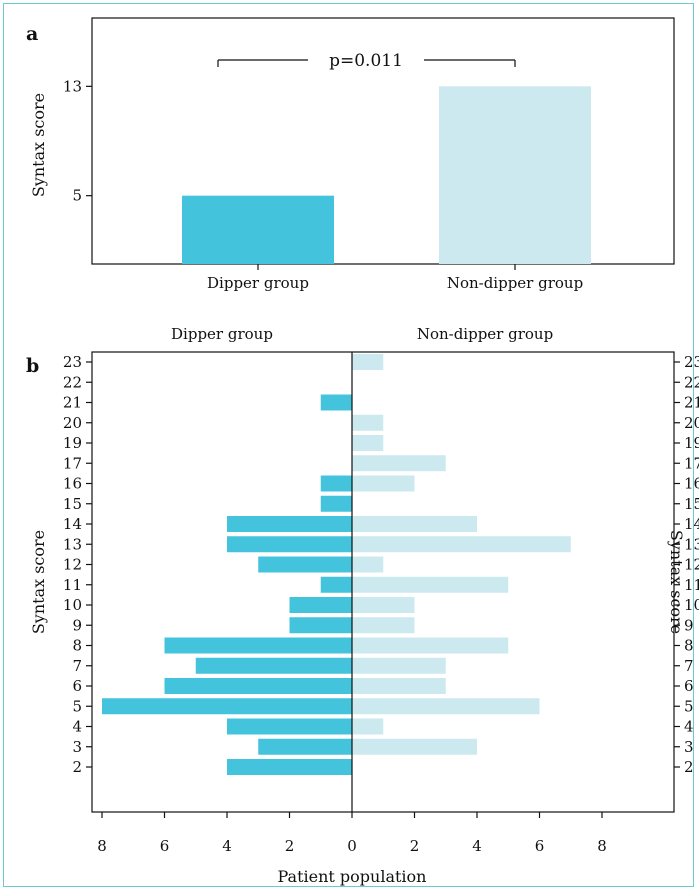 This screenshot has width=699, height=891. I want to click on left-y-tick-label: 14, so click(72, 524).